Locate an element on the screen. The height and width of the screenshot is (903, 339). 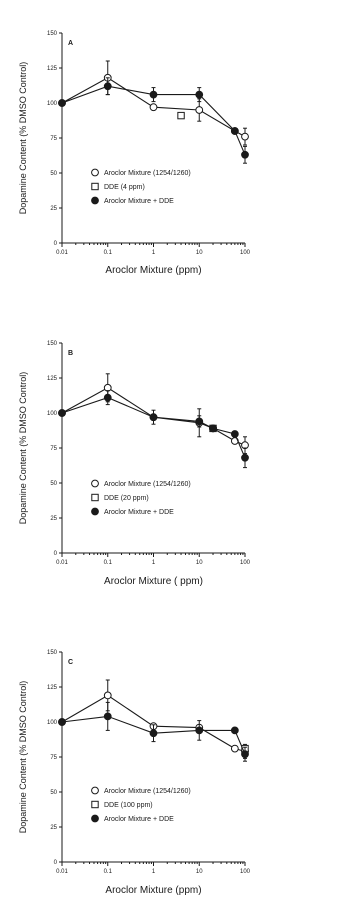
panel-letter: A is located at coordinates (70, 43).